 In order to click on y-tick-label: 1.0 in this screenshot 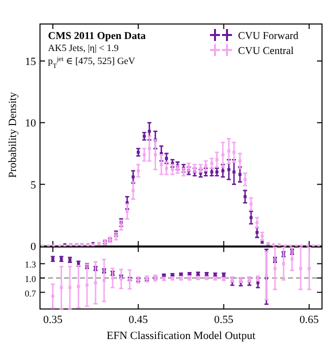, I will do `click(30, 279)`.